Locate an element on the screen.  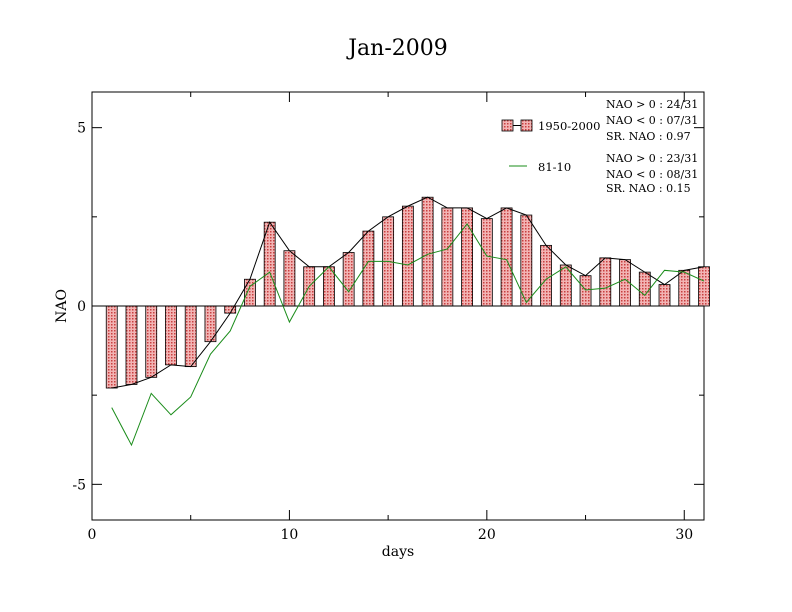
y-axis-label: NAO is located at coordinates (62, 306).